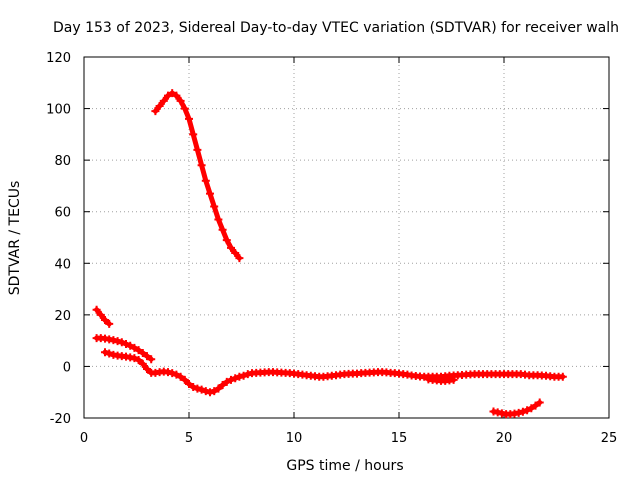 The width and height of the screenshot is (640, 480). Describe the element at coordinates (441, 380) in the screenshot. I see `series-arc-e` at that location.